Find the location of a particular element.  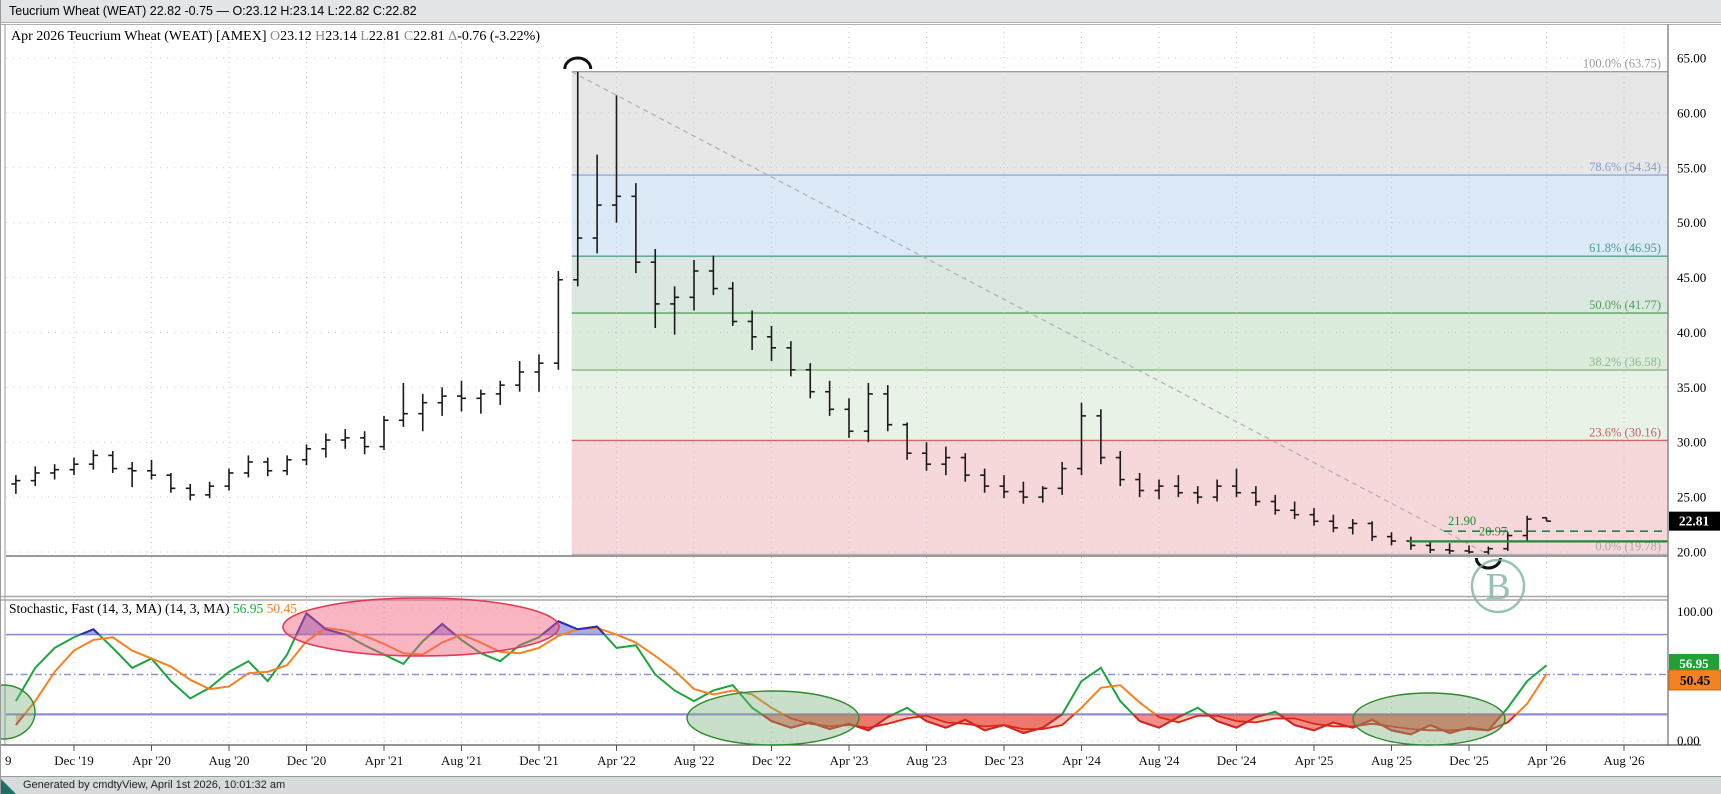

stoch-axis-label-0: 0.00 is located at coordinates (1688, 740).